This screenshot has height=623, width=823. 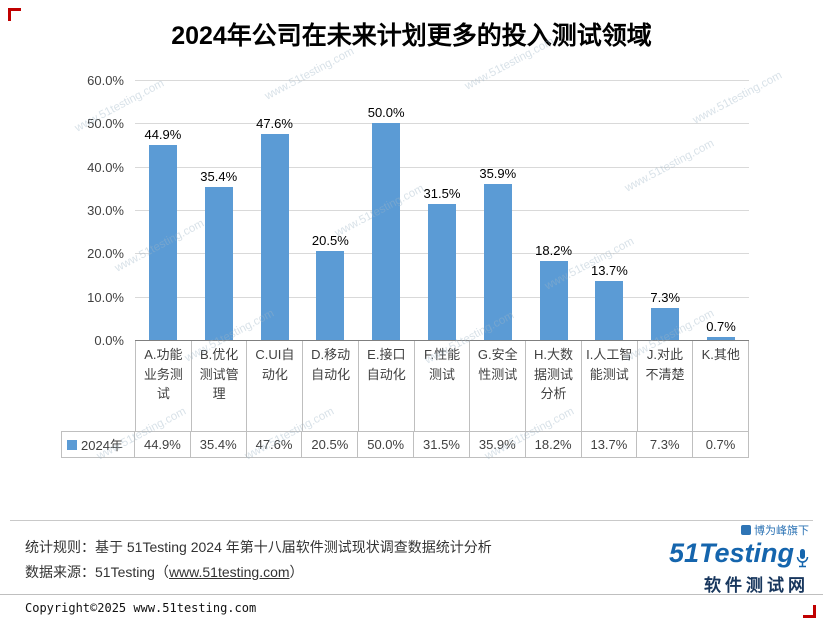 I want to click on data-source-text: 数据来源：51Testing（www.51testing.com）, so click(x=164, y=572).